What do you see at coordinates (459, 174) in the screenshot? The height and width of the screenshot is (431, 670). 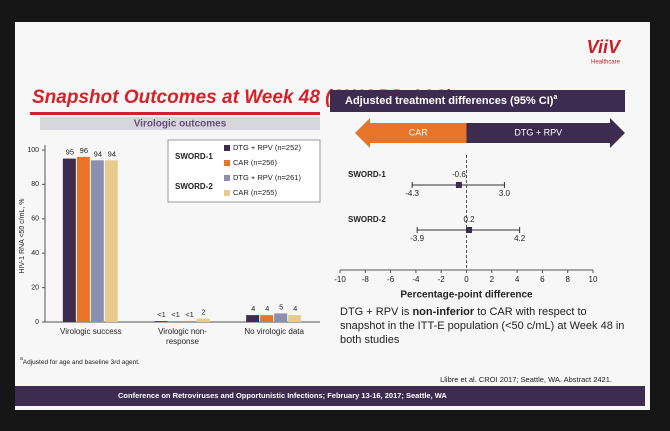 I see `value-label: -0.6` at bounding box center [459, 174].